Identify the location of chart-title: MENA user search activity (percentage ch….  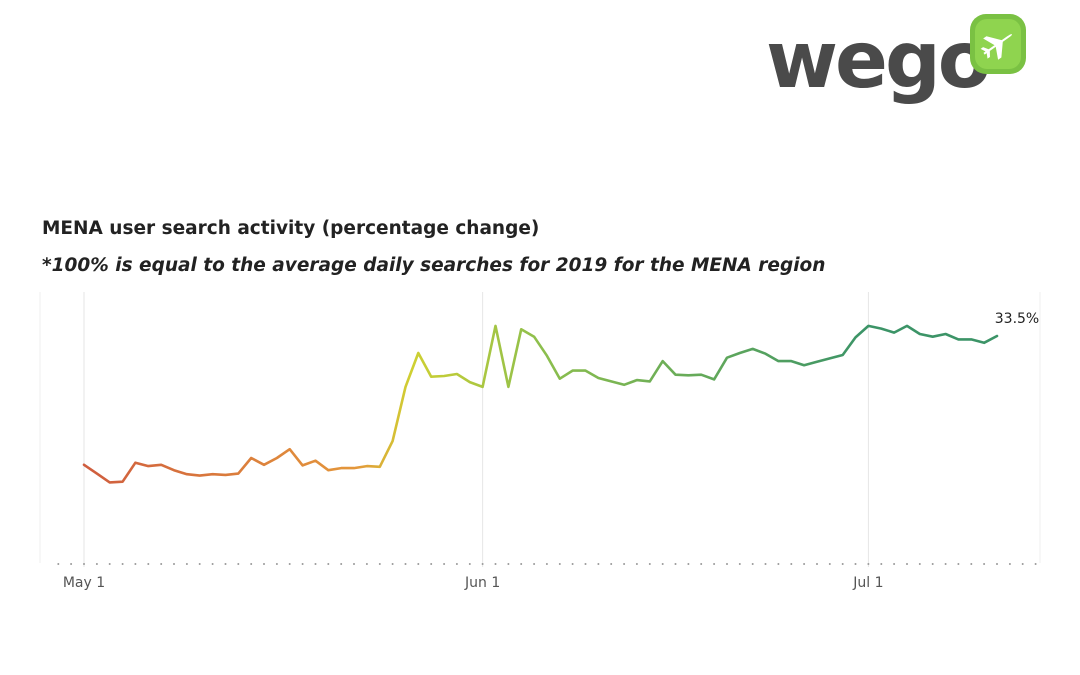
(291, 228).